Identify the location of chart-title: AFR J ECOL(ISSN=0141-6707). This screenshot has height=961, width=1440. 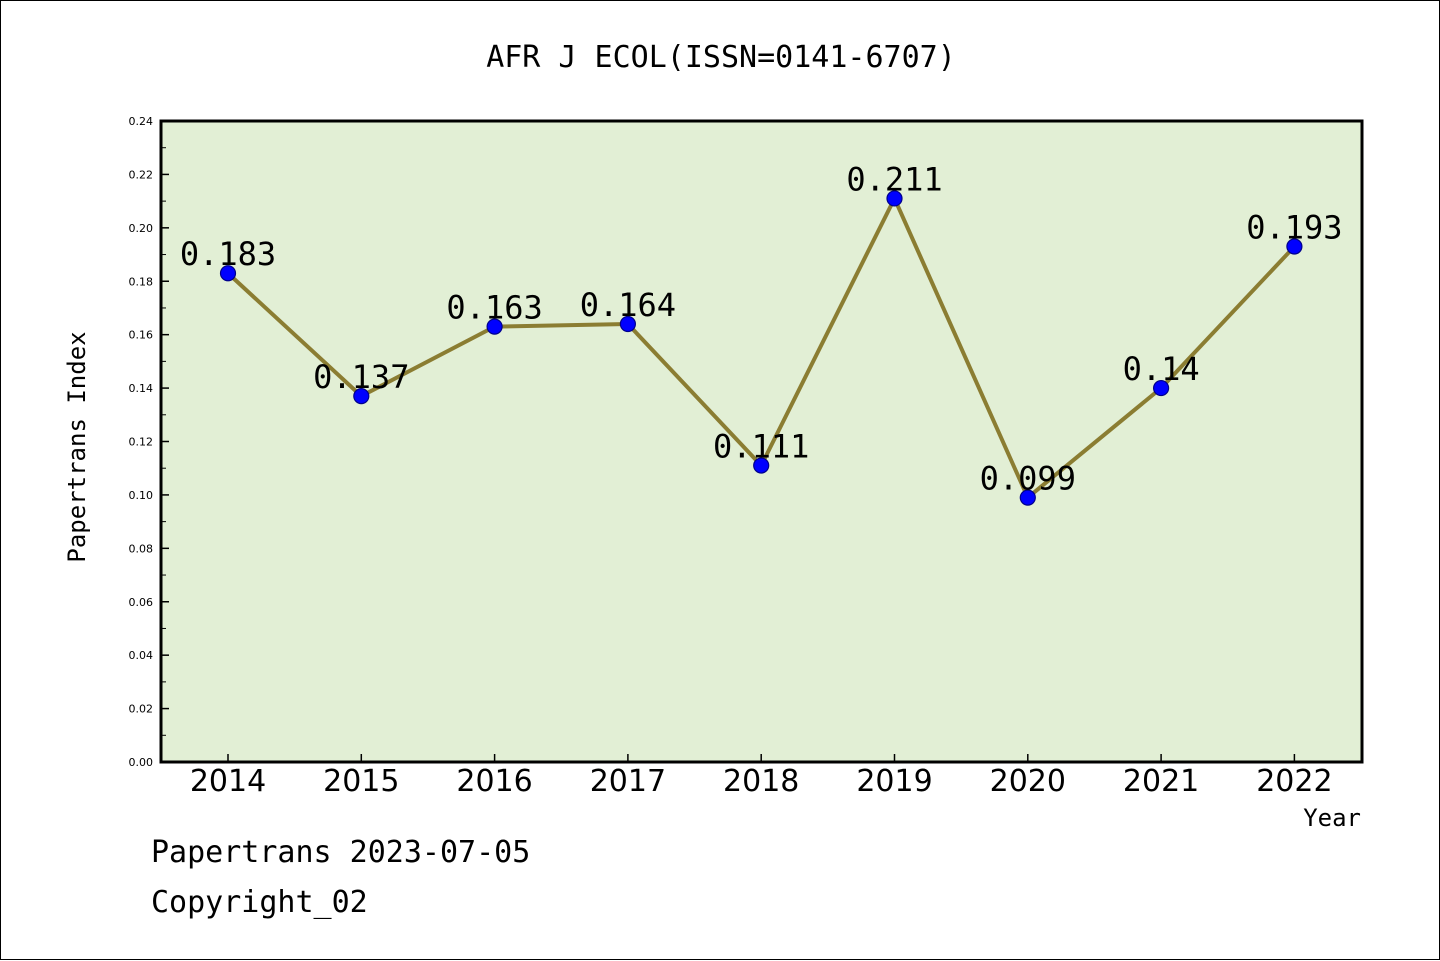
(721, 57).